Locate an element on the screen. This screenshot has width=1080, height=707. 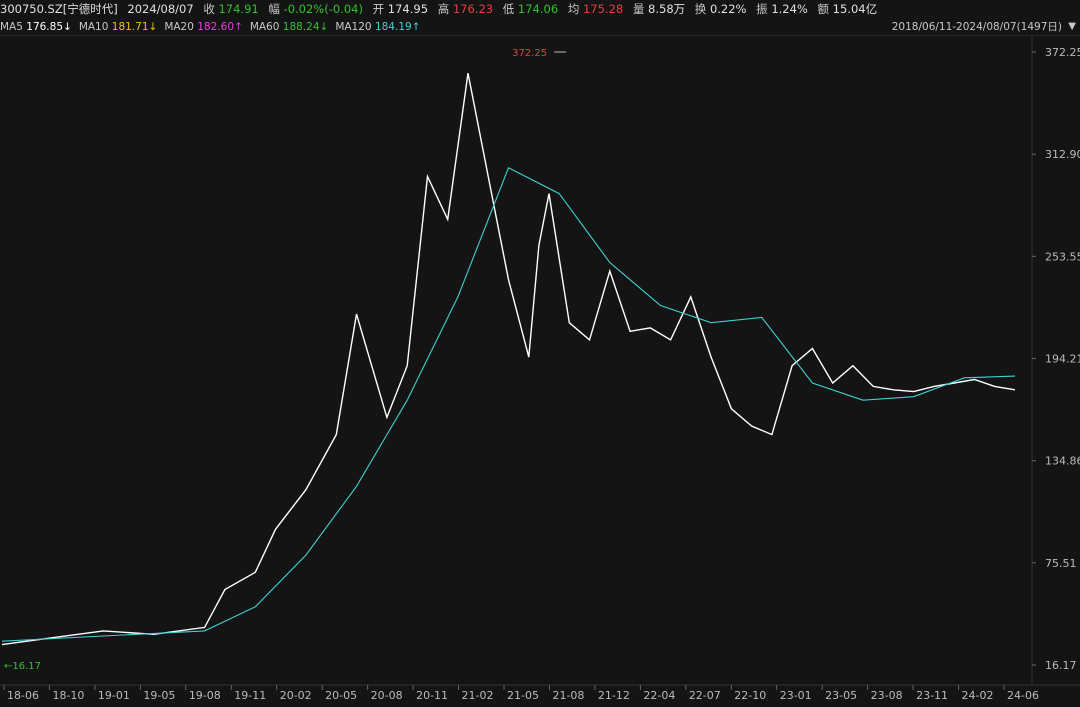
high-label: 高 is located at coordinates (443, 9).